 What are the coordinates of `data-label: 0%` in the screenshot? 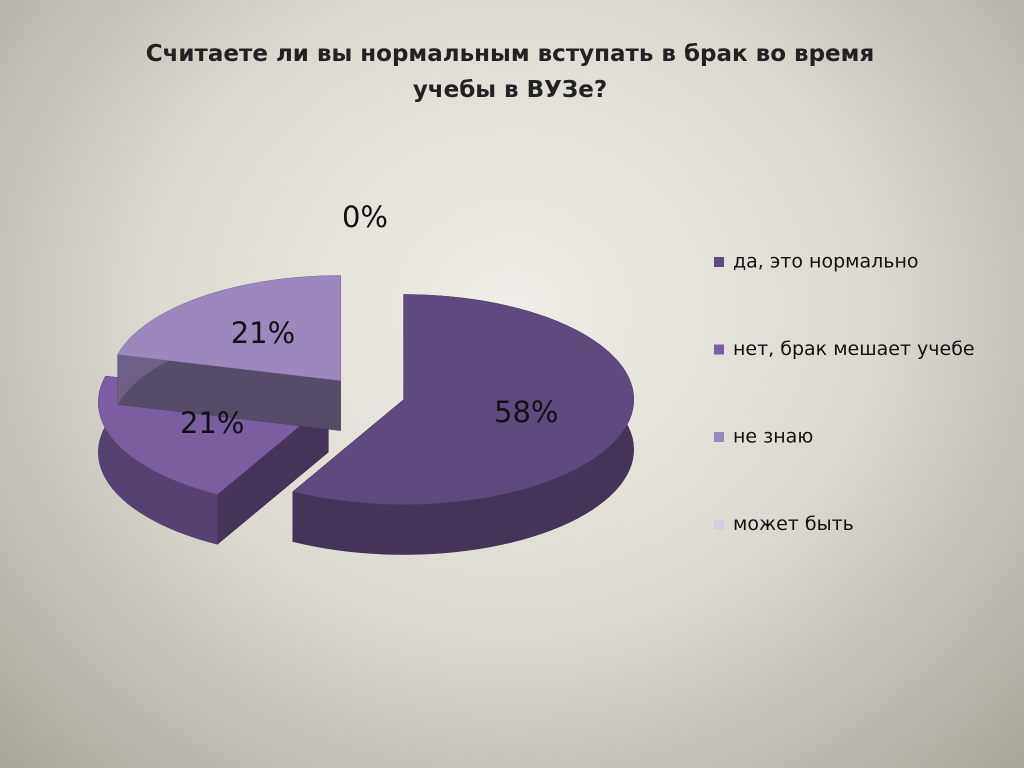 It's located at (365, 217).